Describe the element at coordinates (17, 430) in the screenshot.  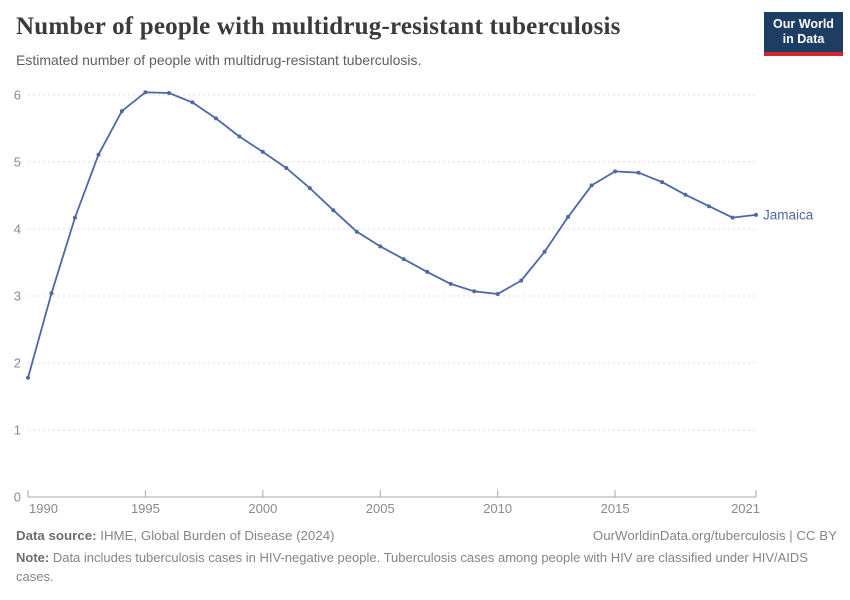
I see `y-tick-label: 1` at that location.